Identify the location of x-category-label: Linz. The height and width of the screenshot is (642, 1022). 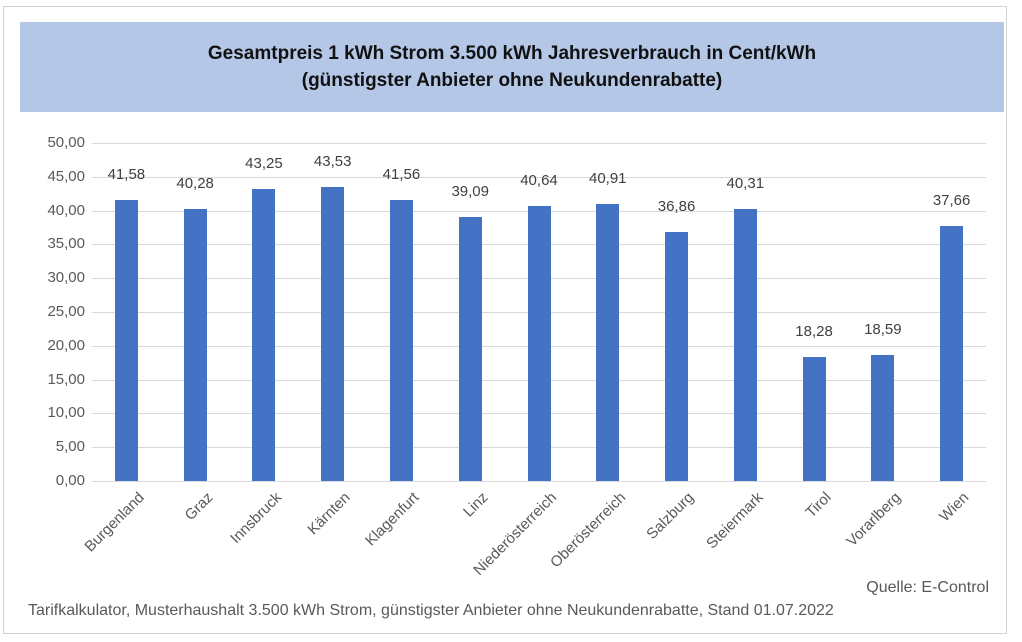
(475, 505).